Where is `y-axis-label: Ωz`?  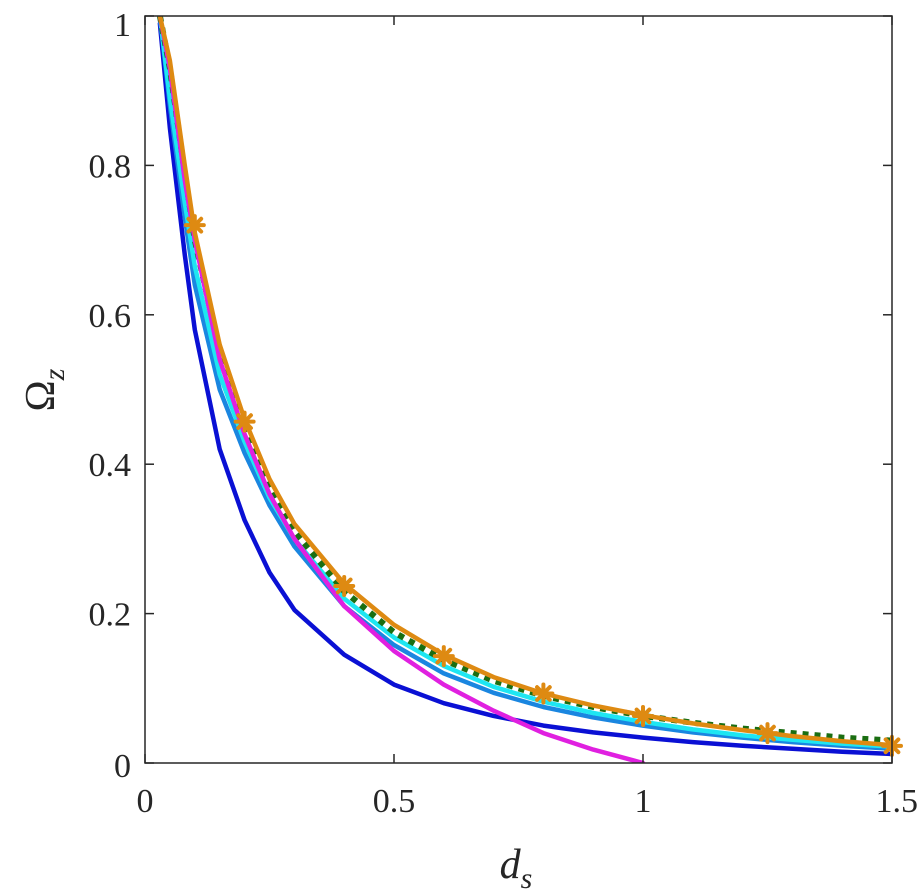
y-axis-label: Ωz is located at coordinates (44, 389).